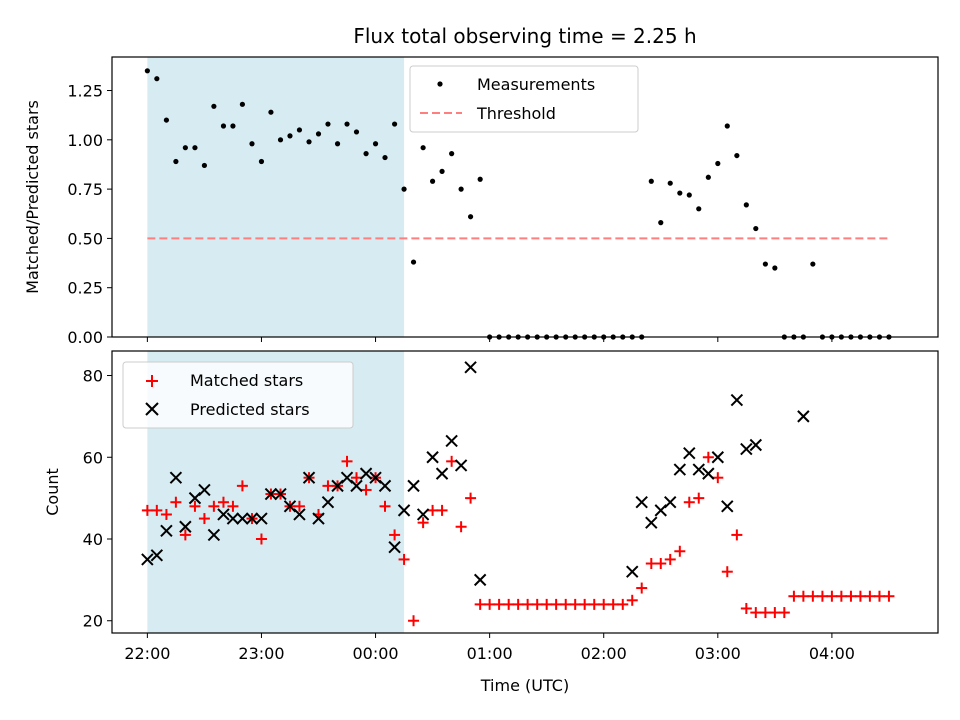 Image resolution: width=960 pixels, height=720 pixels. Describe the element at coordinates (97, 499) in the screenshot. I see `count-y-ticks: 20 40 60 80` at that location.